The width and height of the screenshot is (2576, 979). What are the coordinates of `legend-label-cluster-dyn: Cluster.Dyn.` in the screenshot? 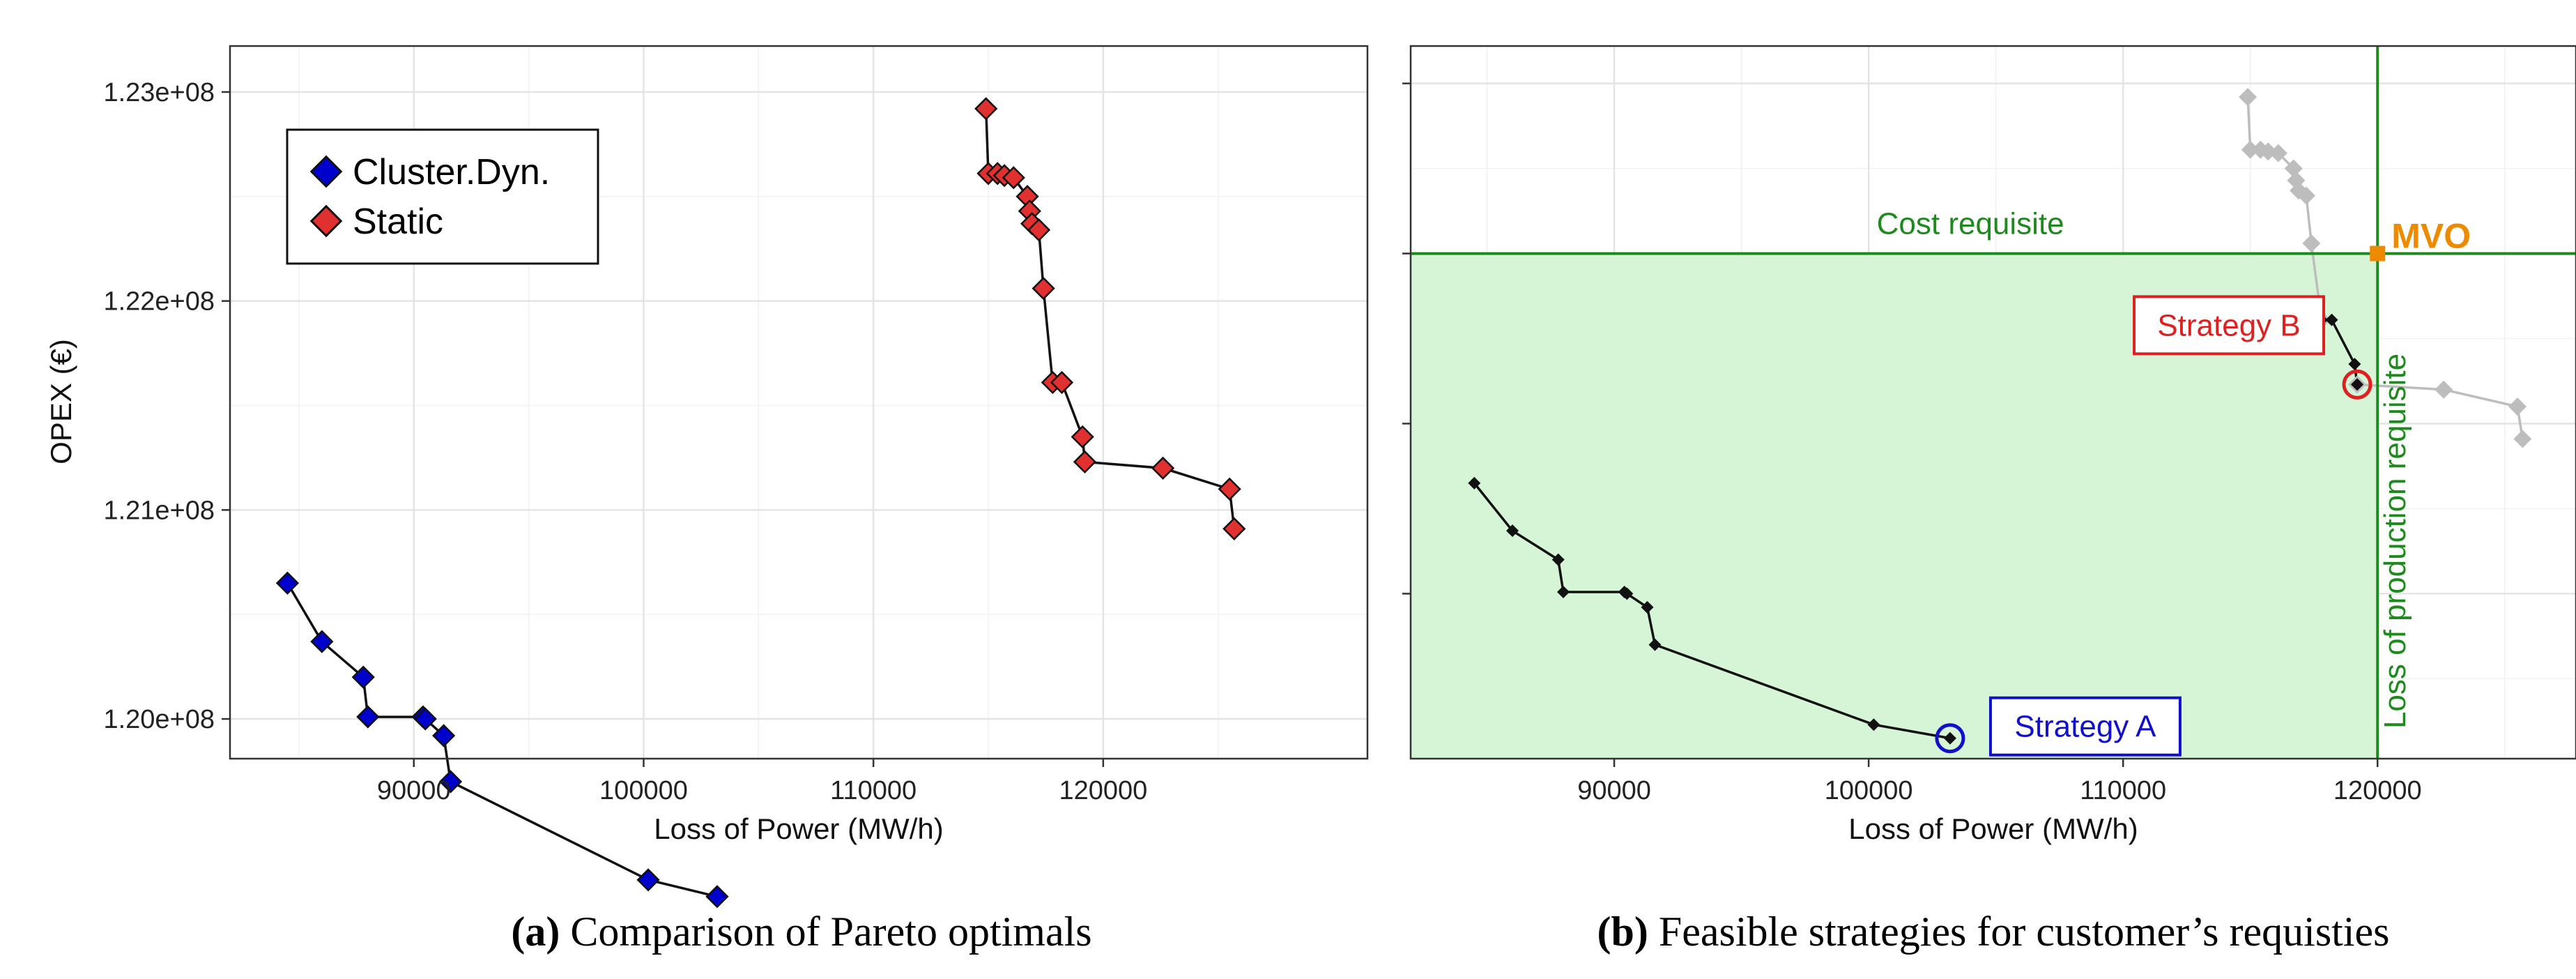 It's located at (451, 172).